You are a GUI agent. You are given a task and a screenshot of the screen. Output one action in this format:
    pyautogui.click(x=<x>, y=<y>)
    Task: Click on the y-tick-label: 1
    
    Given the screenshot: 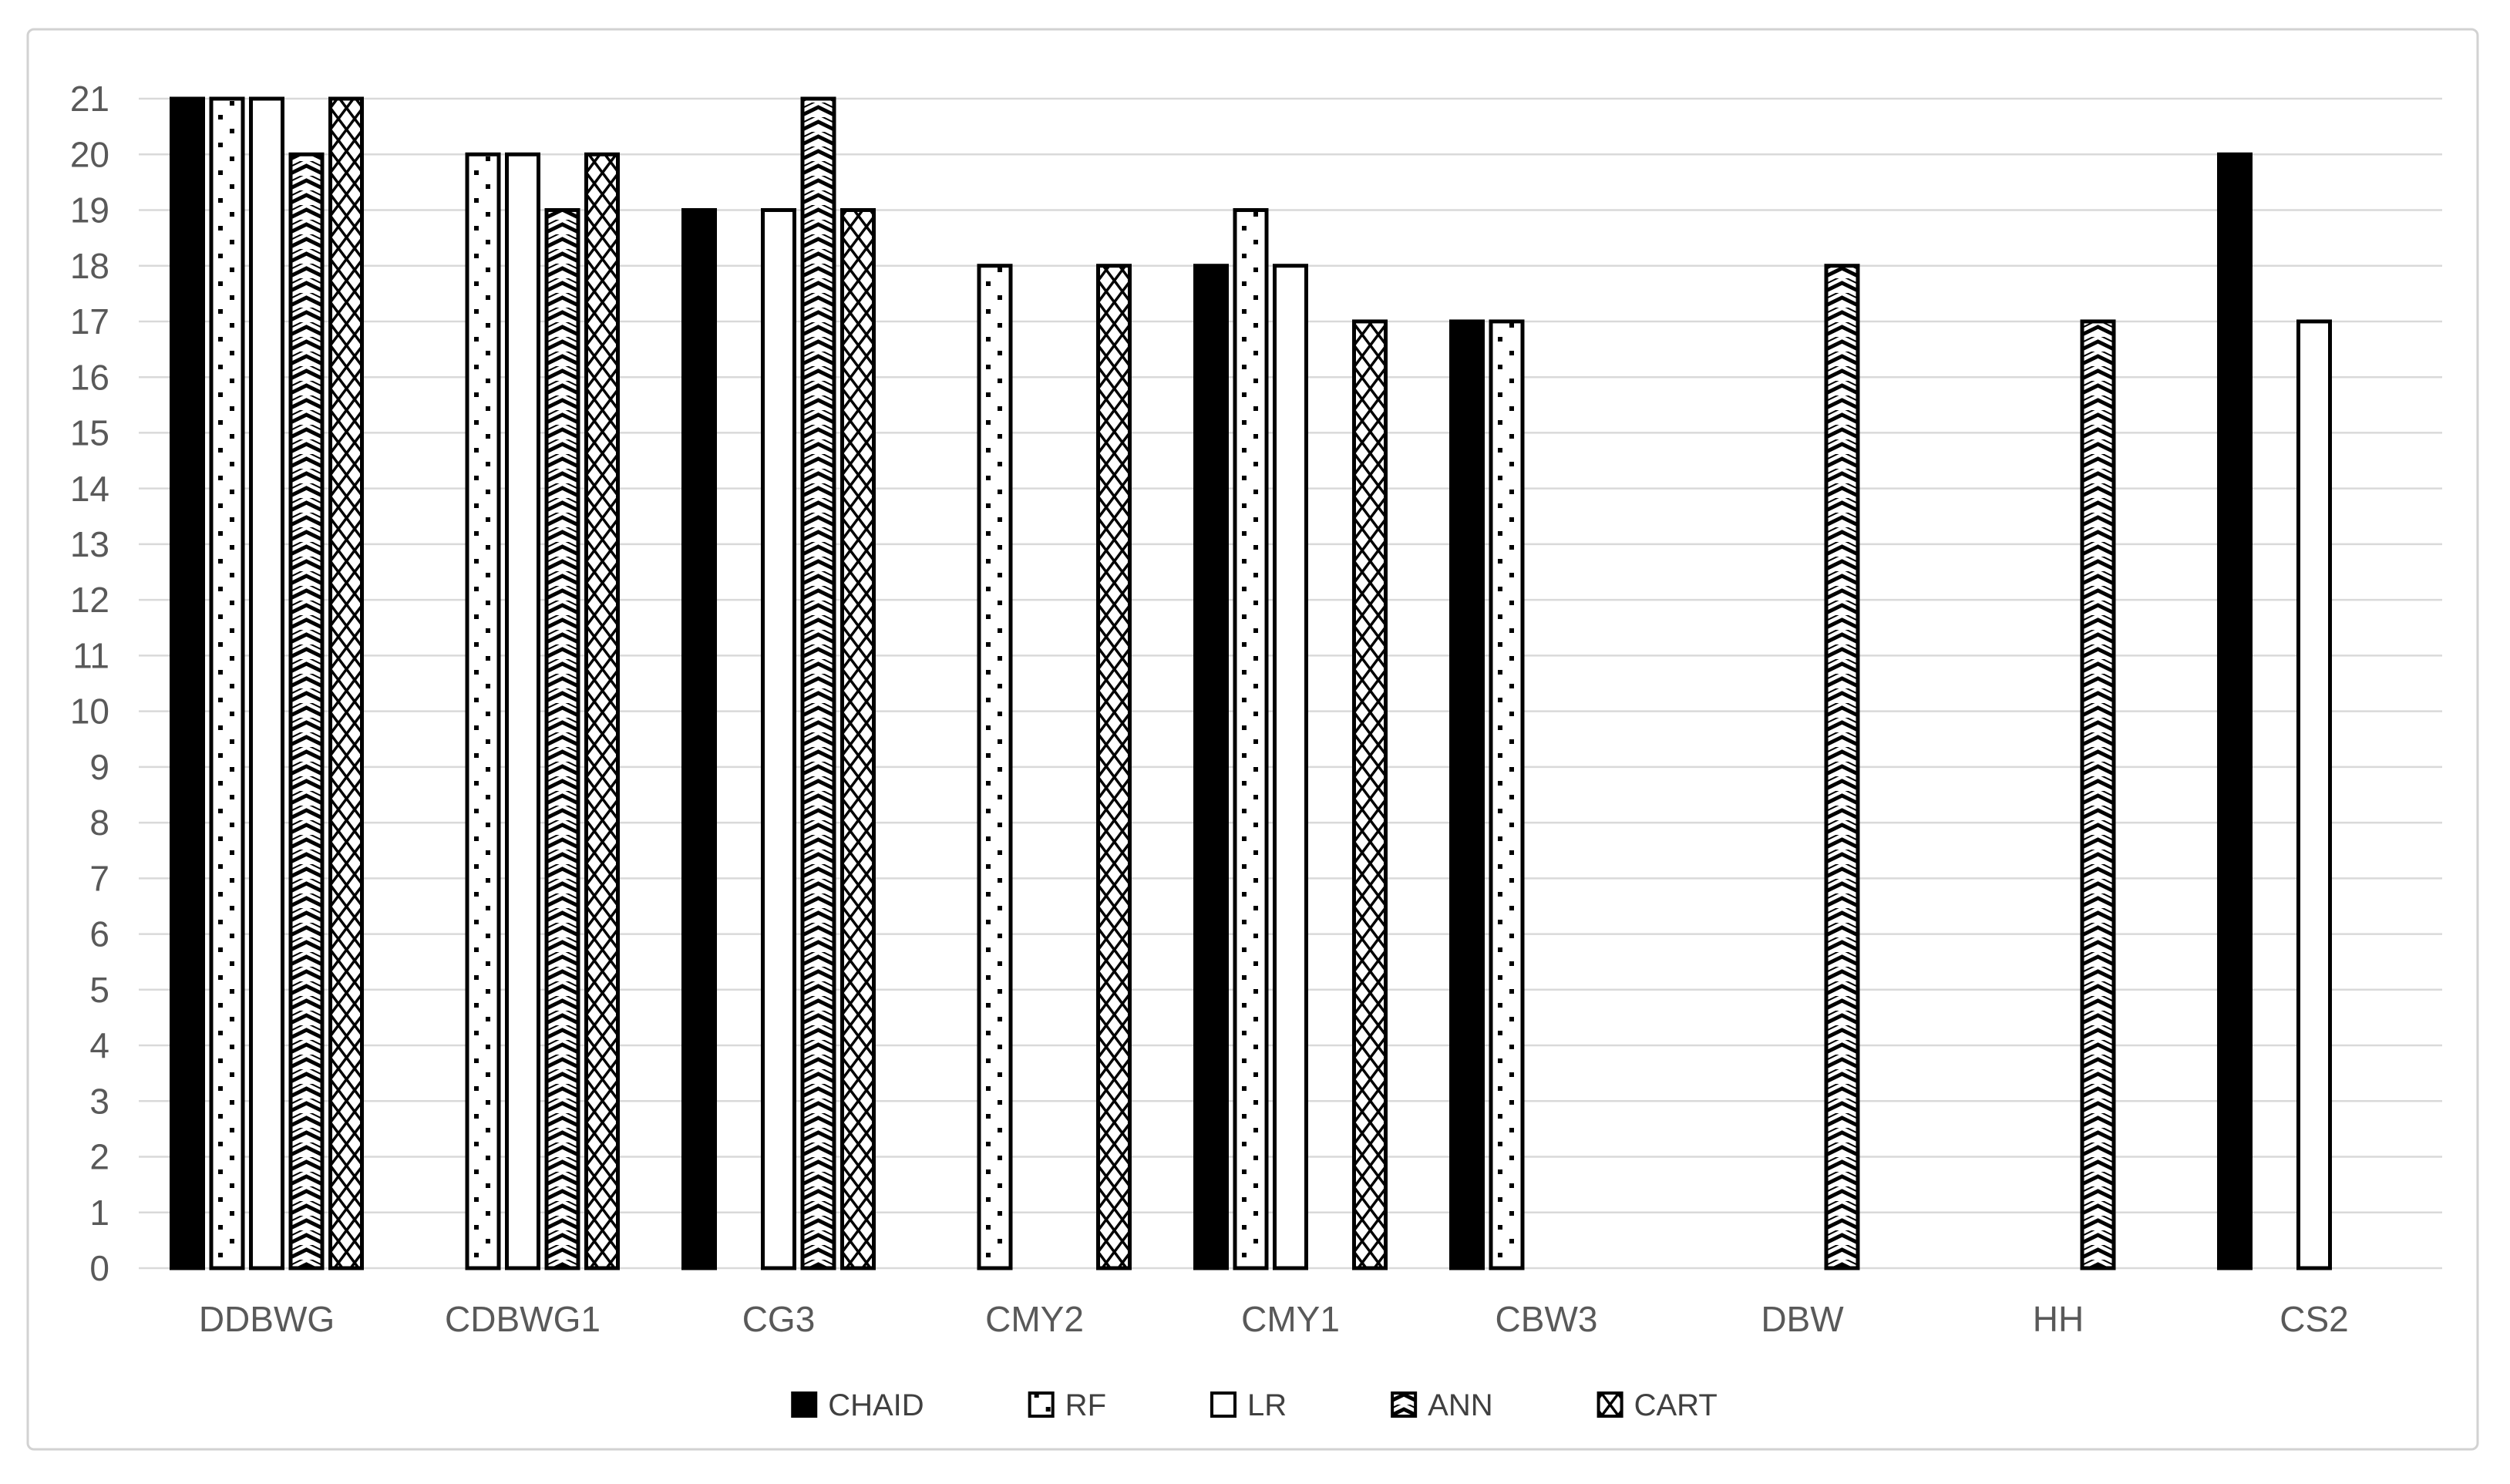 What is the action you would take?
    pyautogui.click(x=99, y=1213)
    